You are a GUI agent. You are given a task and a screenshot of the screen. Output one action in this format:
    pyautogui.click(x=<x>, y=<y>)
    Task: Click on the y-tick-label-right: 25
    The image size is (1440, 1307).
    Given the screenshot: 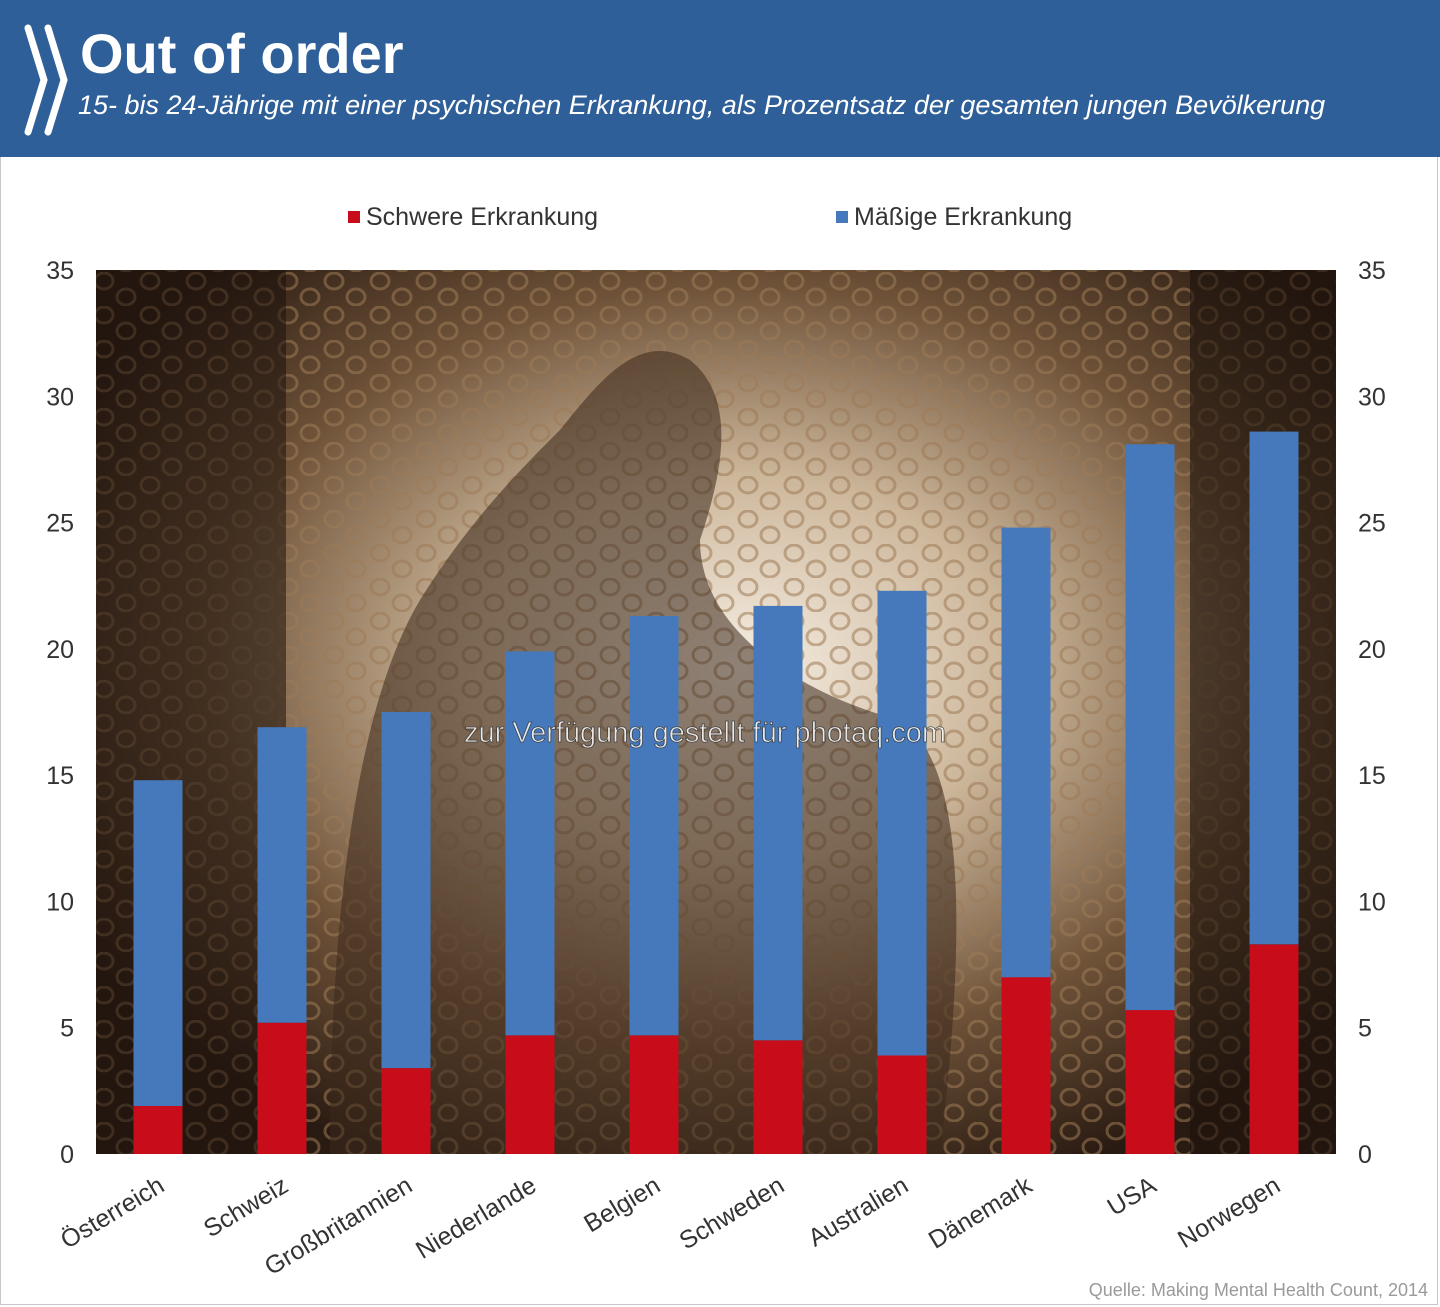 What is the action you would take?
    pyautogui.click(x=1372, y=524)
    